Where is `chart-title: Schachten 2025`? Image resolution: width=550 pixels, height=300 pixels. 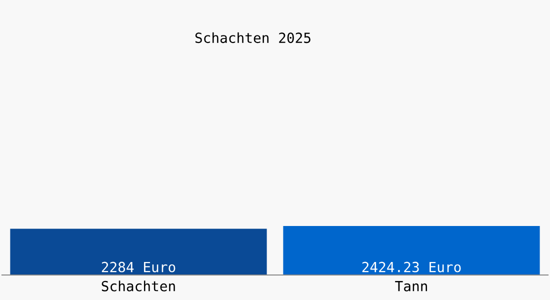 chart-title: Schachten 2025 is located at coordinates (252, 38).